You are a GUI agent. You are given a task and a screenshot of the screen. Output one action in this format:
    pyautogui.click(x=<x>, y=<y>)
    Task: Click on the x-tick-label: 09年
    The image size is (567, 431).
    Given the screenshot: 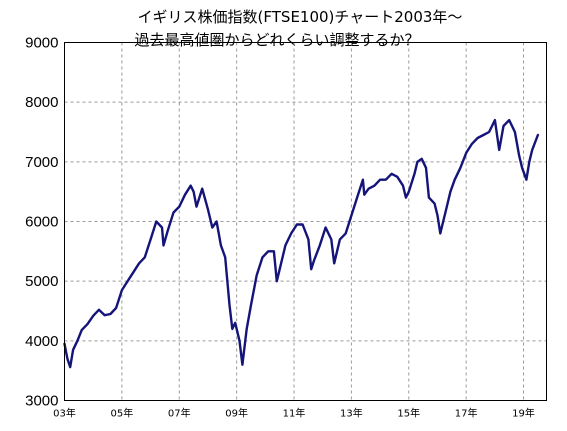 What is the action you would take?
    pyautogui.click(x=236, y=413)
    